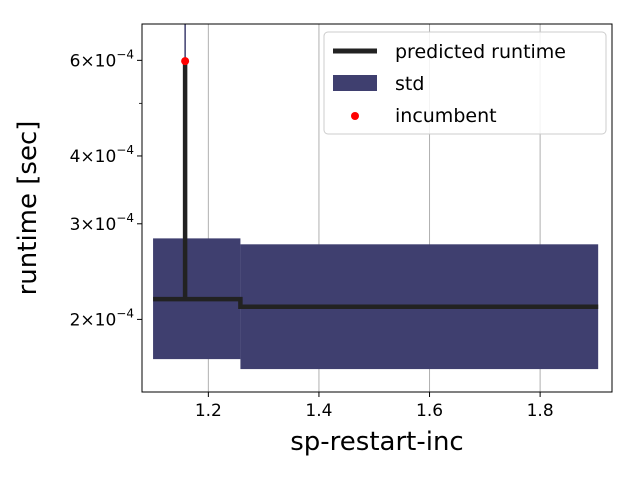 This screenshot has height=480, width=640. What do you see at coordinates (208, 411) in the screenshot?
I see `x-tick-label-1.2: 1.2` at bounding box center [208, 411].